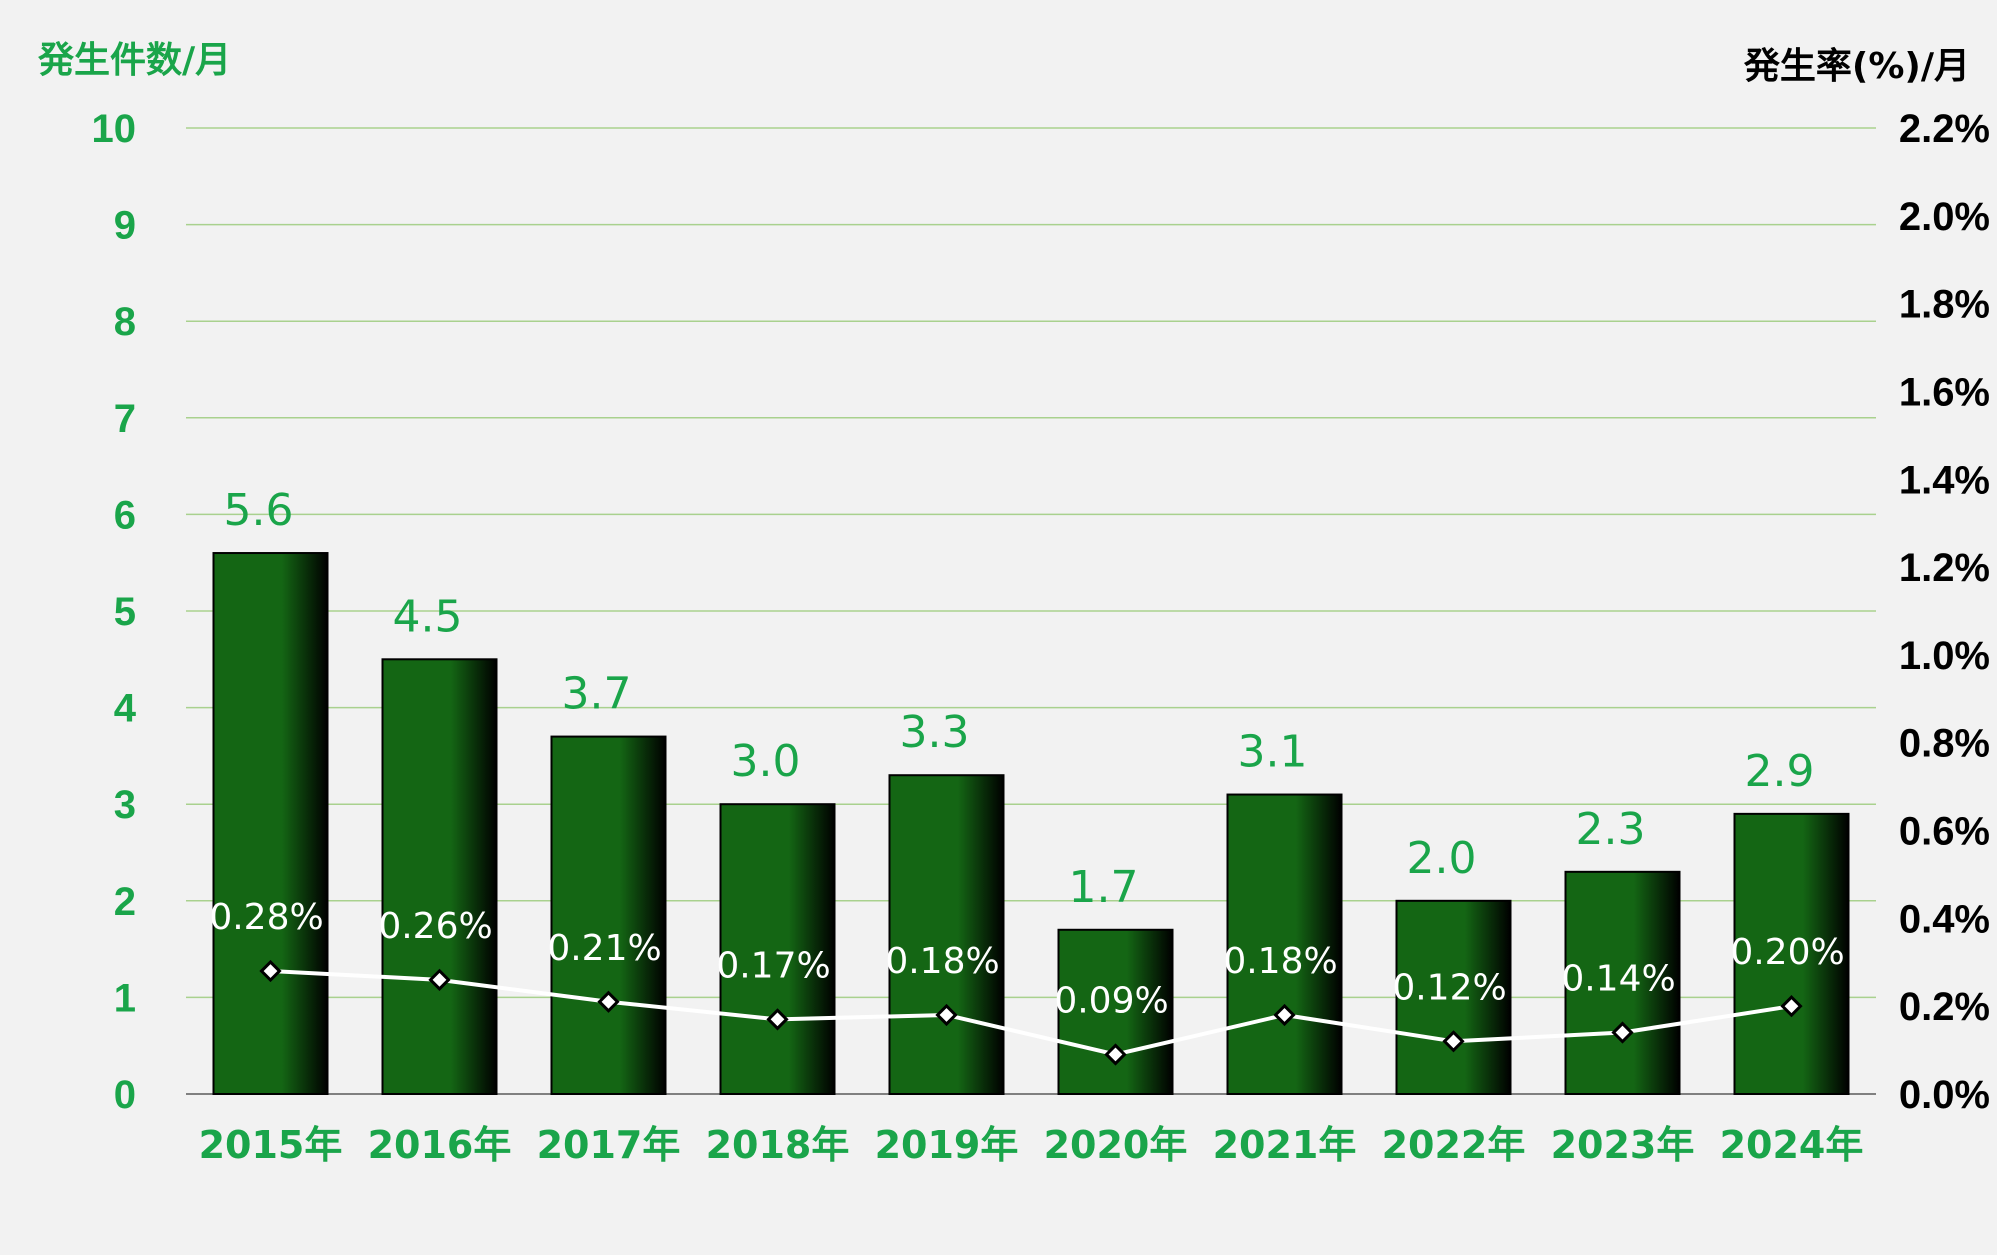 Image resolution: width=1997 pixels, height=1255 pixels. Describe the element at coordinates (1944, 1095) in the screenshot. I see `right-axis-tick-label: 0.0%` at that location.